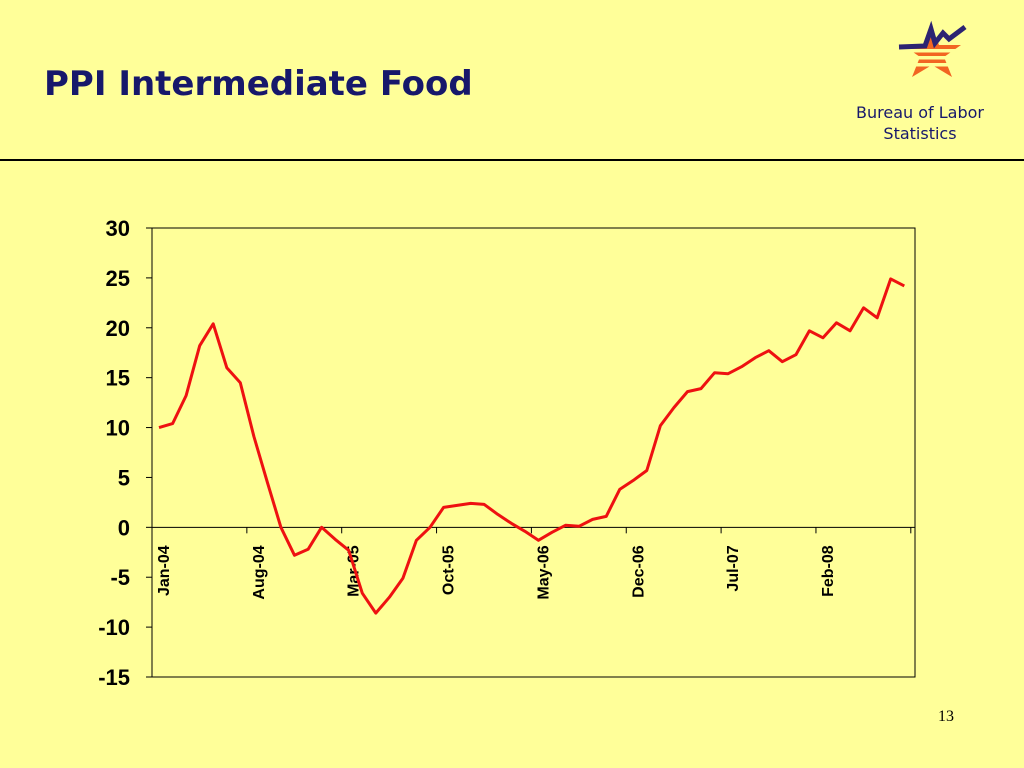 This screenshot has width=1024, height=768. Describe the element at coordinates (733, 568) in the screenshot. I see `x-tick-label: Jul-07` at that location.